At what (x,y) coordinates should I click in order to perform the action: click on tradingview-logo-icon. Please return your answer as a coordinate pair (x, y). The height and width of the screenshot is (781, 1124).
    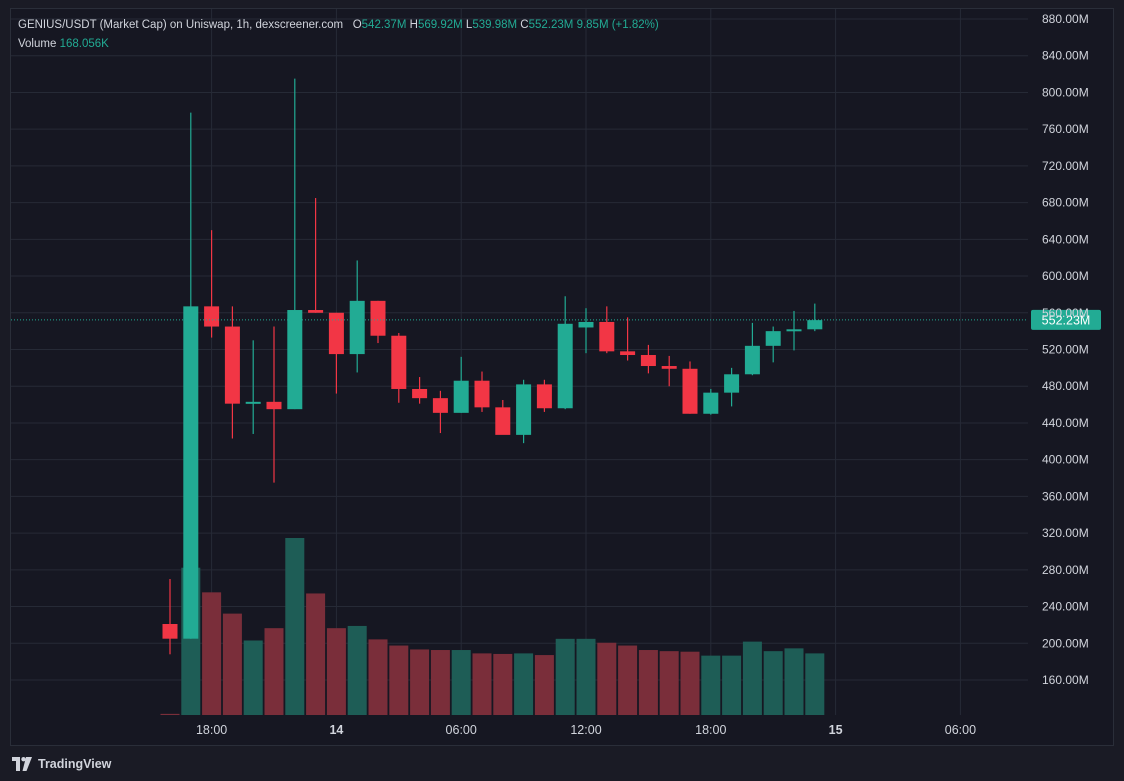
    Looking at the image, I should click on (22, 764).